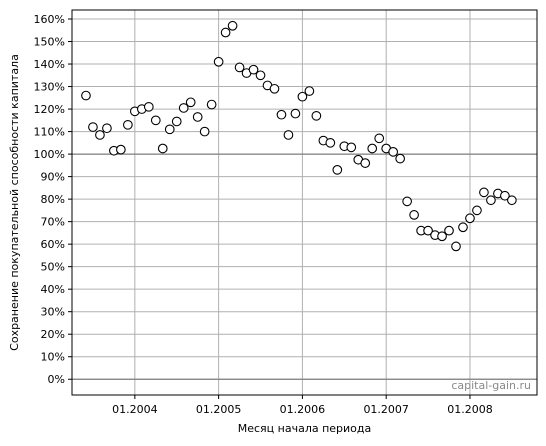 The width and height of the screenshot is (546, 446). I want to click on x-tick-label: 01.2005, so click(219, 409).